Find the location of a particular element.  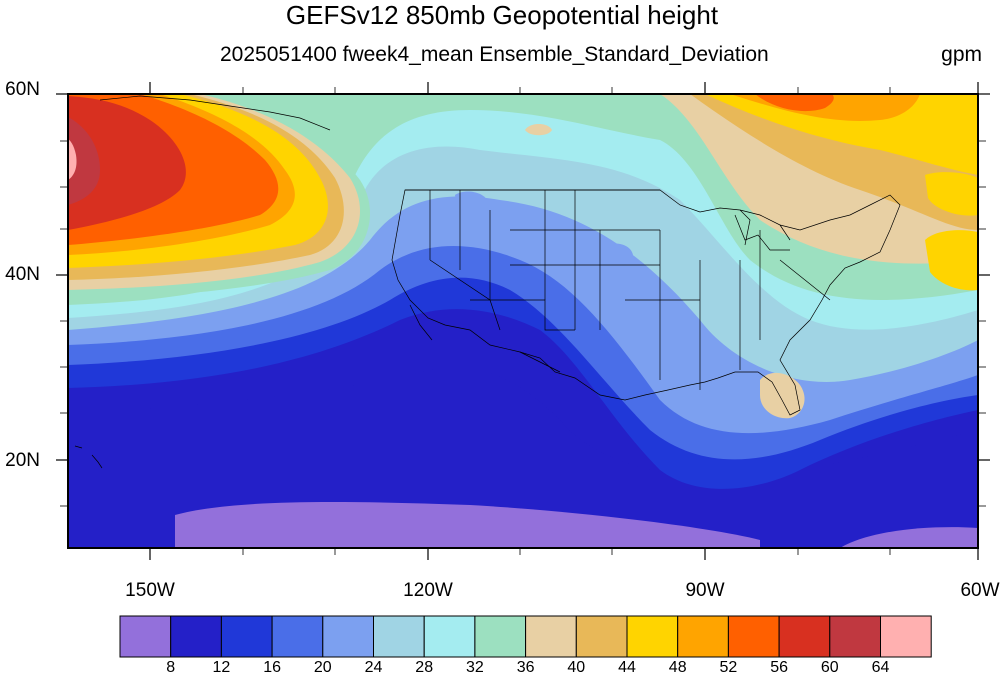

colorbar is located at coordinates (525, 636).